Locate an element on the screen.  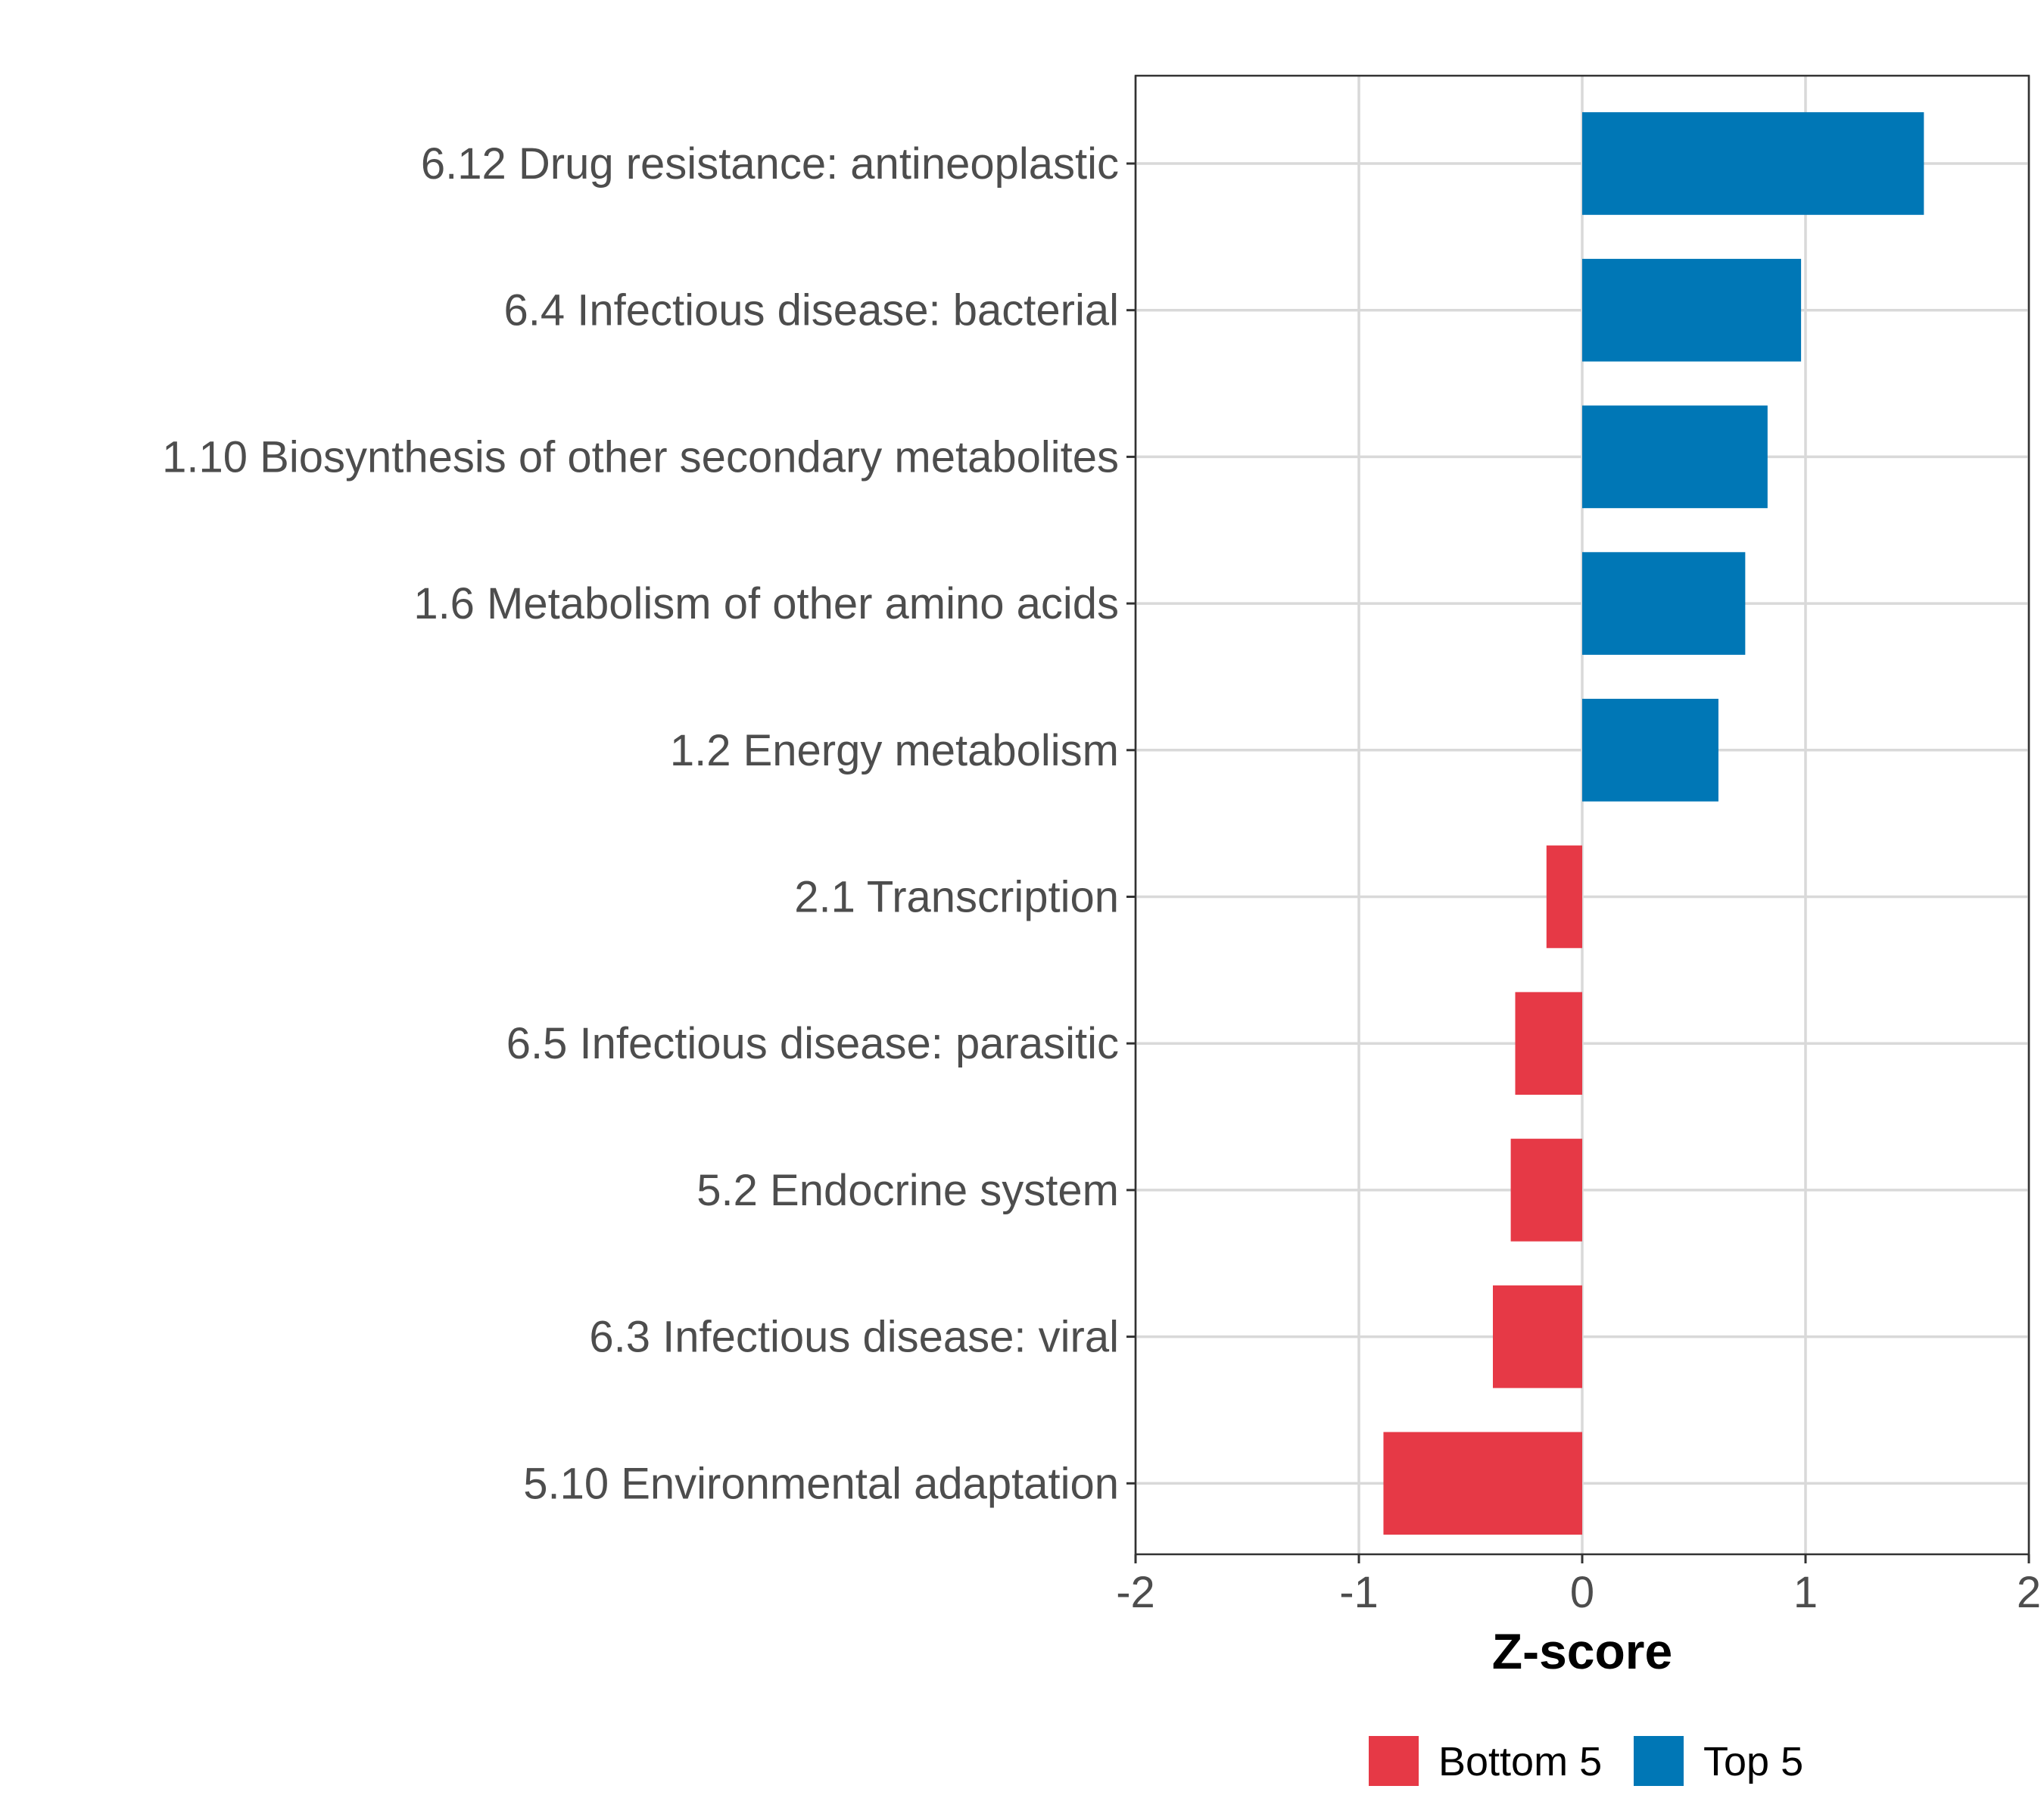
x-tick-label: 1 is located at coordinates (1806, 1592).